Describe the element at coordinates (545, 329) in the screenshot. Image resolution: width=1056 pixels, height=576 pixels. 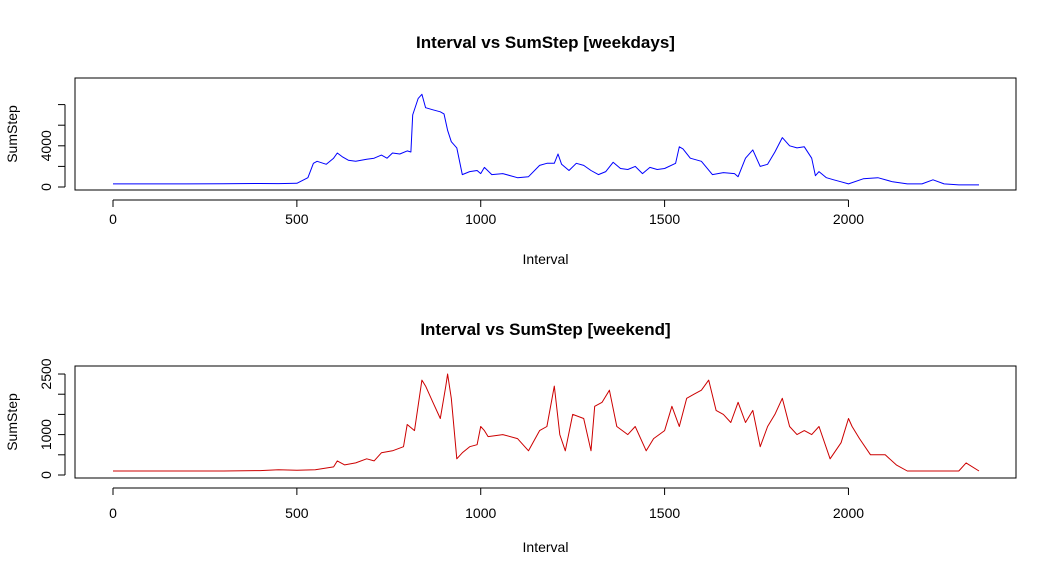
I see `chart-title: Interval vs SumStep [weekend]` at that location.